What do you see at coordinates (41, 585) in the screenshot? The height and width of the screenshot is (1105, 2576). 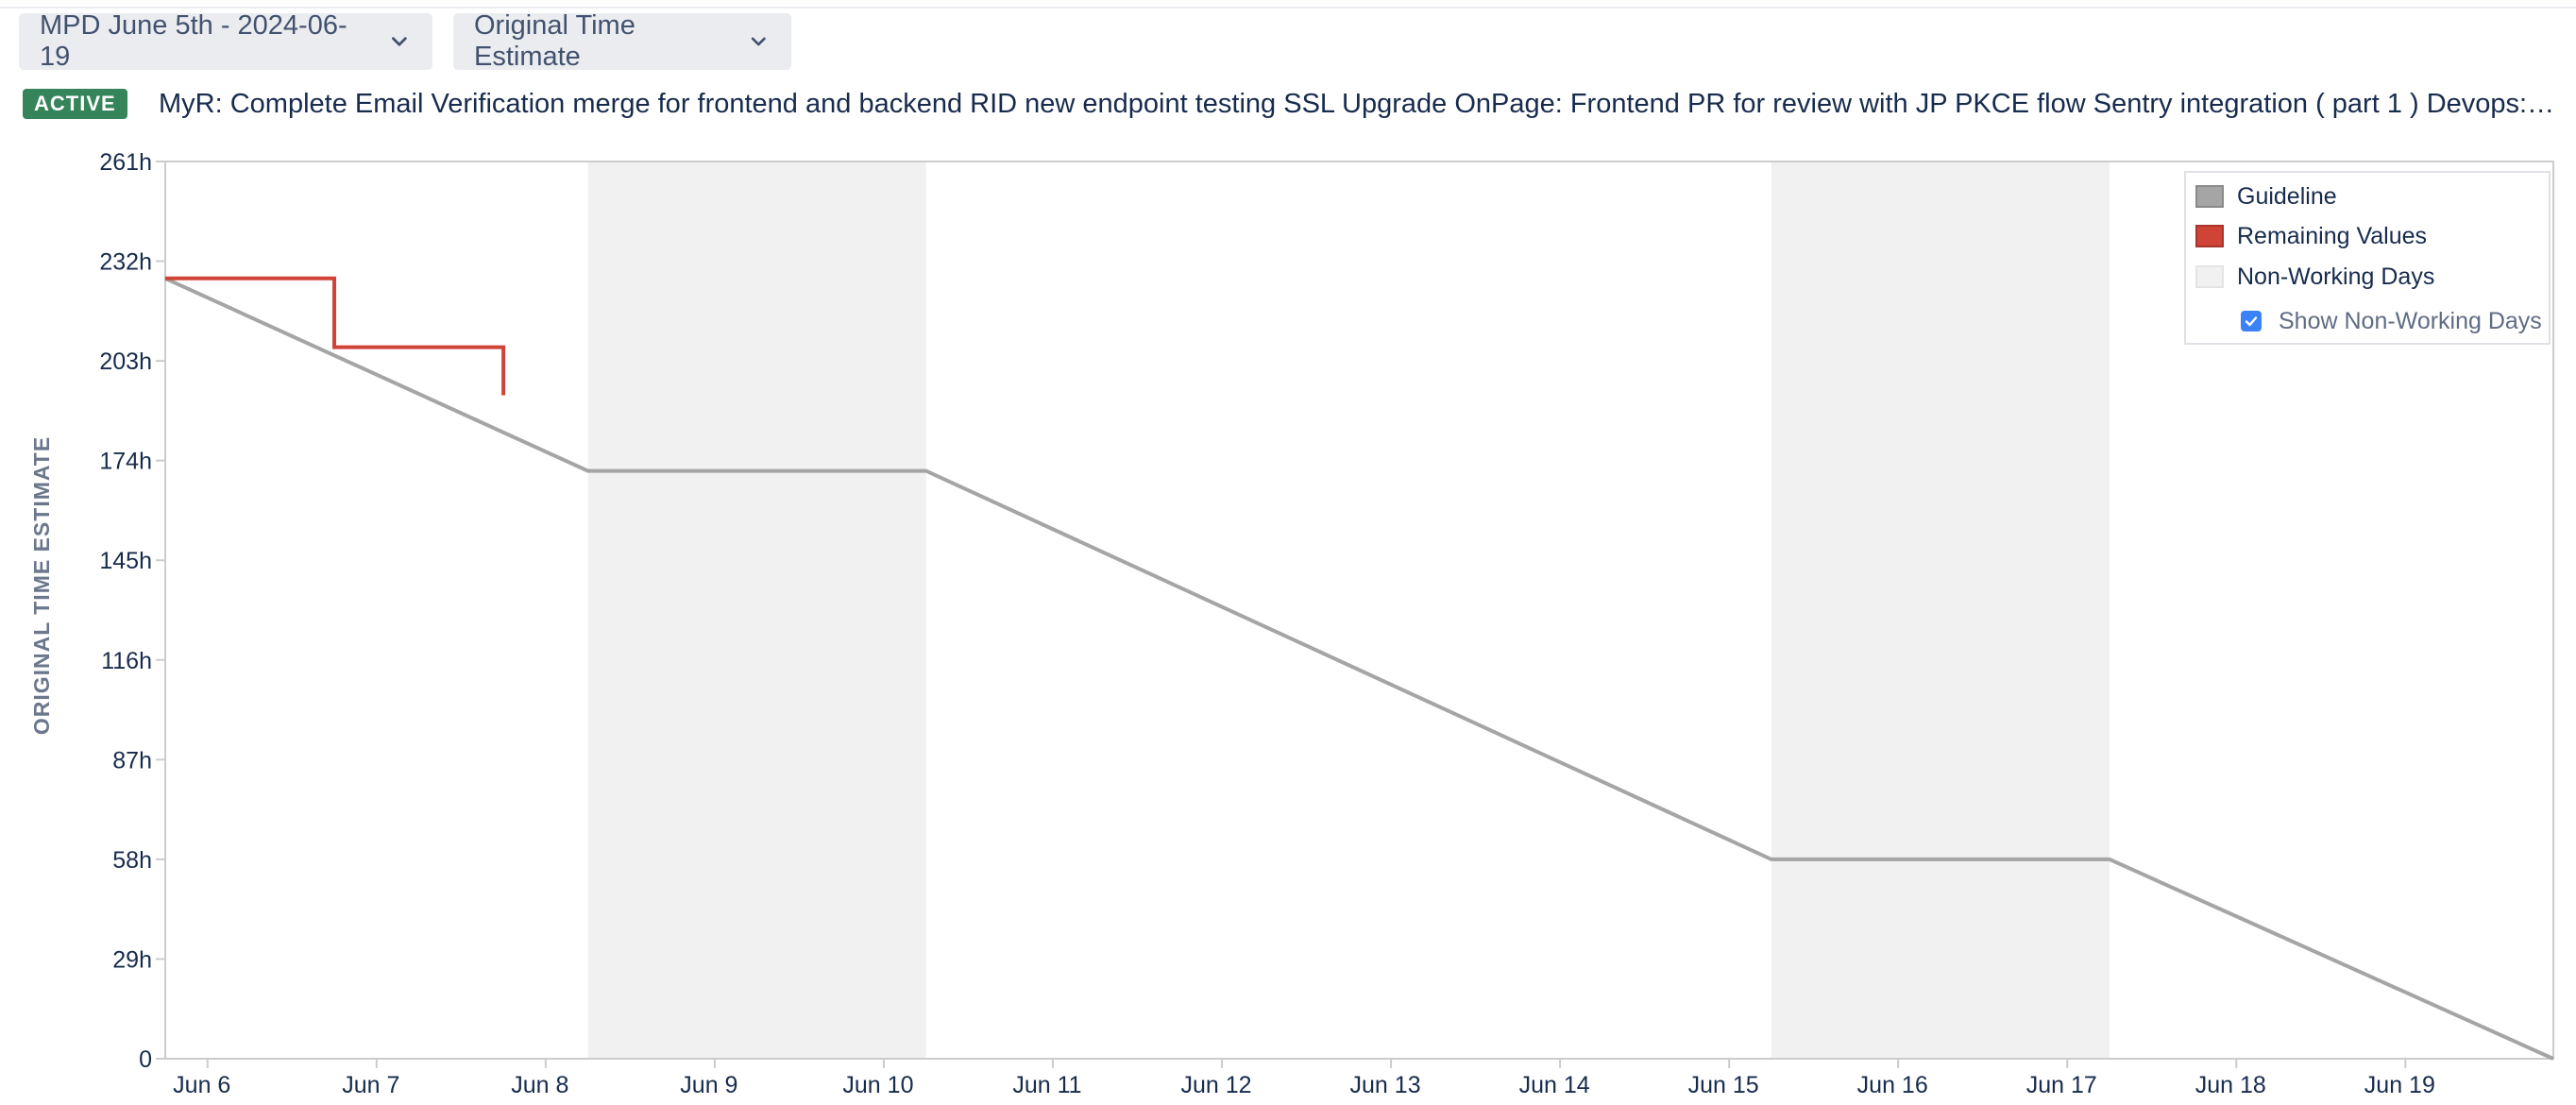 I see `y-axis-label: ORIGINAL TIME ESTIMATE` at bounding box center [41, 585].